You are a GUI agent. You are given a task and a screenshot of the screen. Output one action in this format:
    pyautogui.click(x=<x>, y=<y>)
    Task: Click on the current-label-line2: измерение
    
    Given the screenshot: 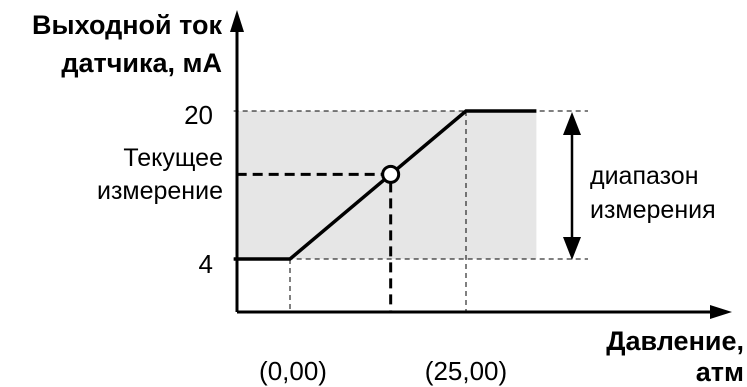 What is the action you would take?
    pyautogui.click(x=160, y=191)
    